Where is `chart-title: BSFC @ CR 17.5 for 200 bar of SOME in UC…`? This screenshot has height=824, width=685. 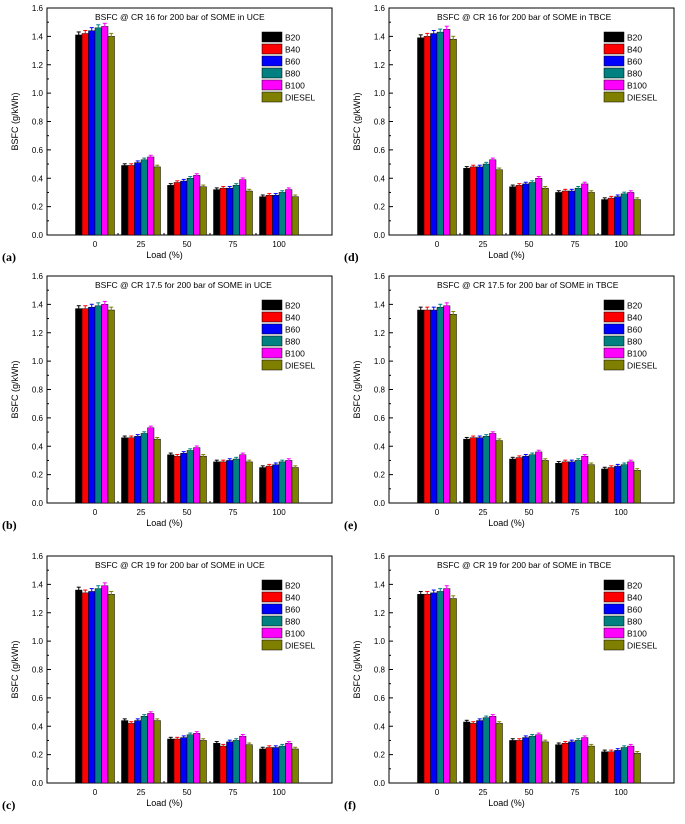 chart-title: BSFC @ CR 17.5 for 200 bar of SOME in UC… is located at coordinates (183, 285).